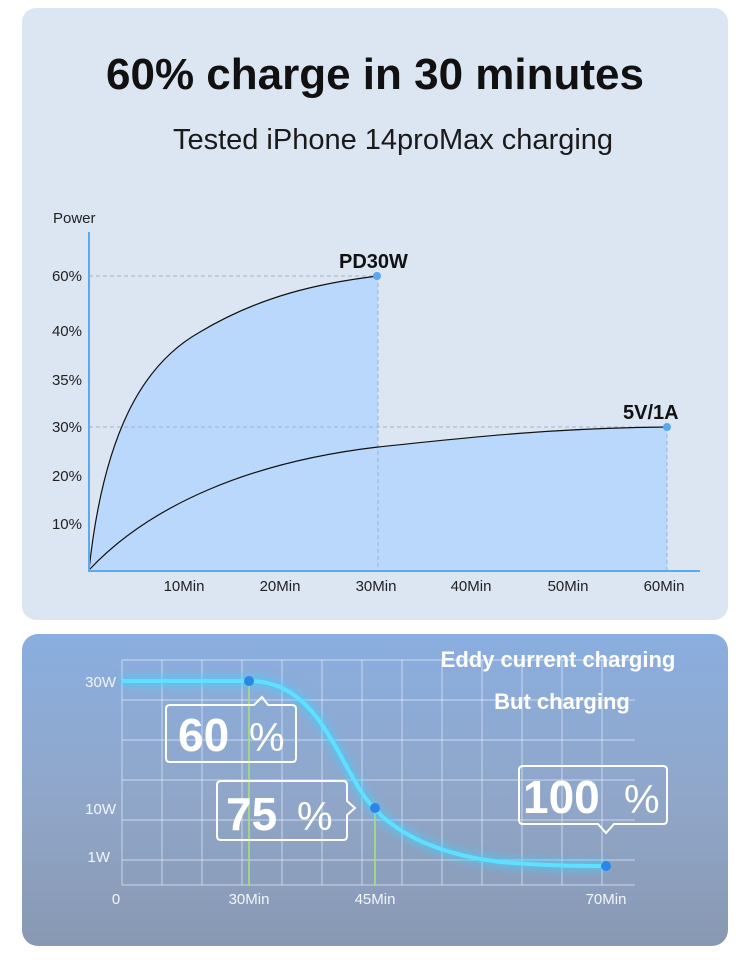 The width and height of the screenshot is (750, 963). What do you see at coordinates (116, 899) in the screenshot?
I see `x-tick-label: 0` at bounding box center [116, 899].